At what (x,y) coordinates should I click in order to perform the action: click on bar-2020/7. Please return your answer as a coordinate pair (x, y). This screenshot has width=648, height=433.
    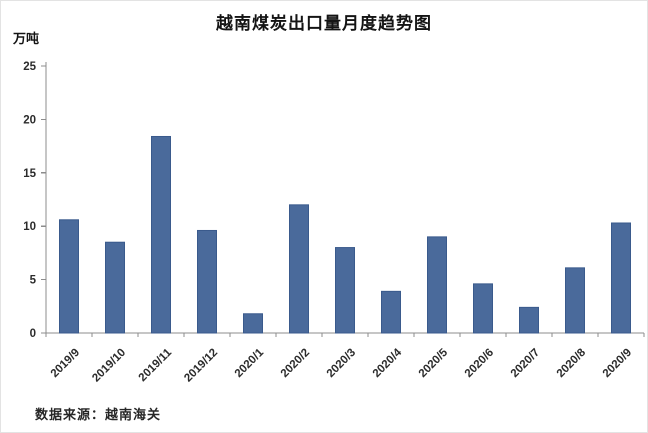
    Looking at the image, I should click on (529, 320).